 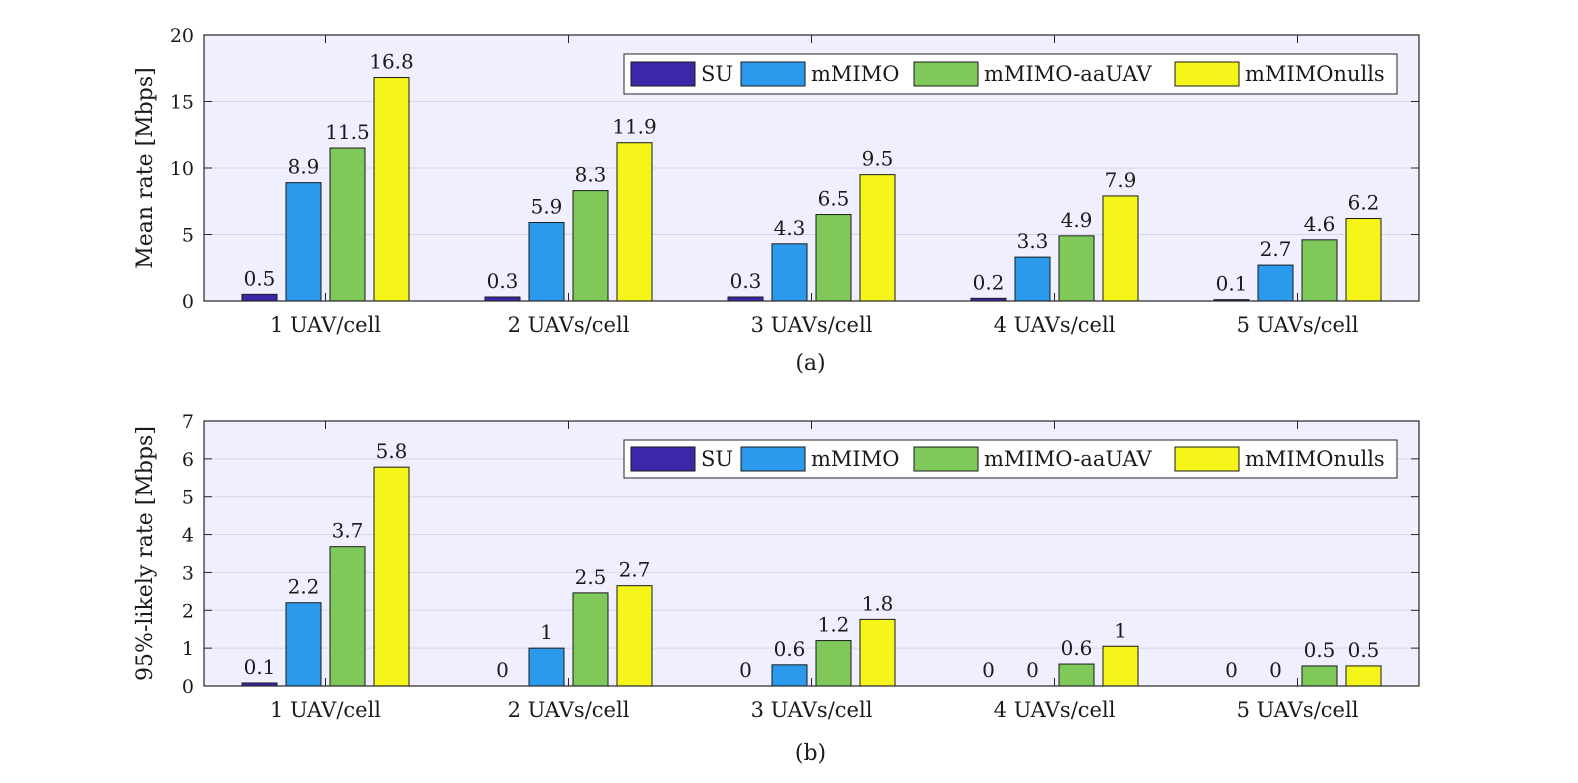 I want to click on data-label: 4.6, so click(x=1320, y=224).